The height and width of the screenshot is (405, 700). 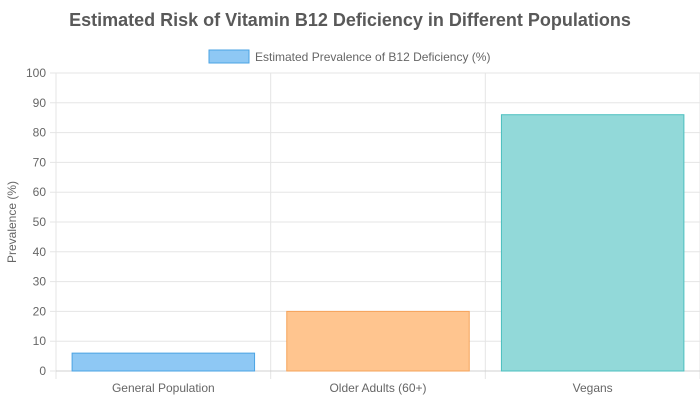 What do you see at coordinates (36, 73) in the screenshot?
I see `y-tick-label: 100` at bounding box center [36, 73].